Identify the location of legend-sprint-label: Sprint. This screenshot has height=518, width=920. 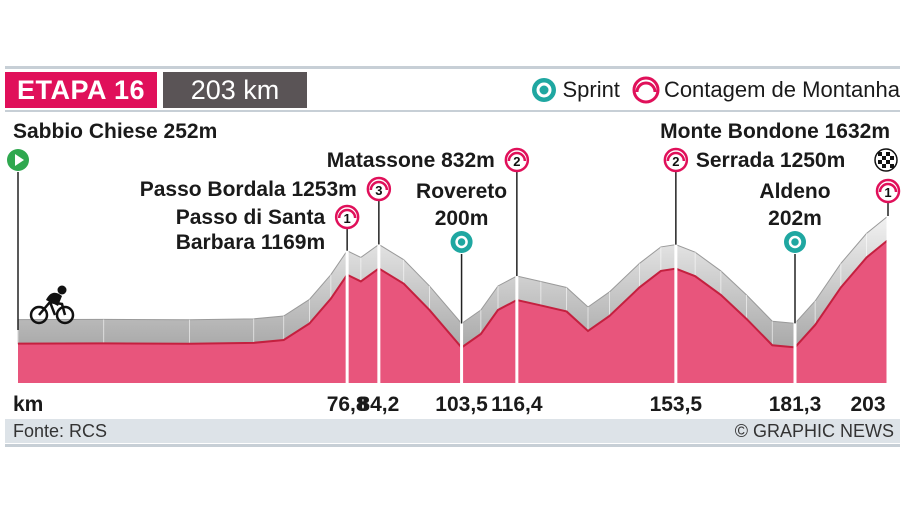
(591, 89).